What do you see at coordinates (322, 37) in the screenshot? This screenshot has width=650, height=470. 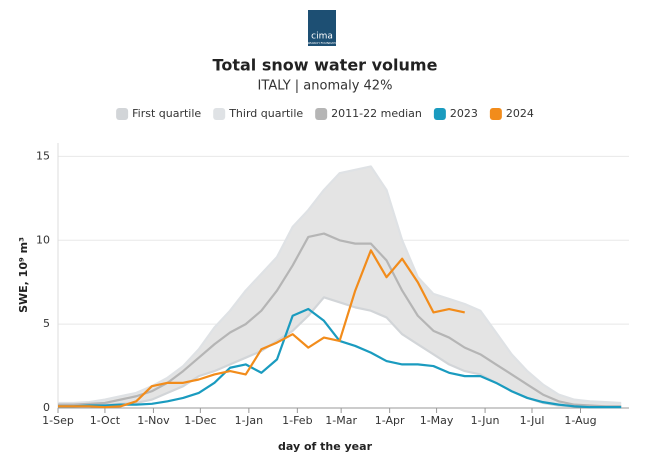 I see `logo-text: cima` at bounding box center [322, 37].